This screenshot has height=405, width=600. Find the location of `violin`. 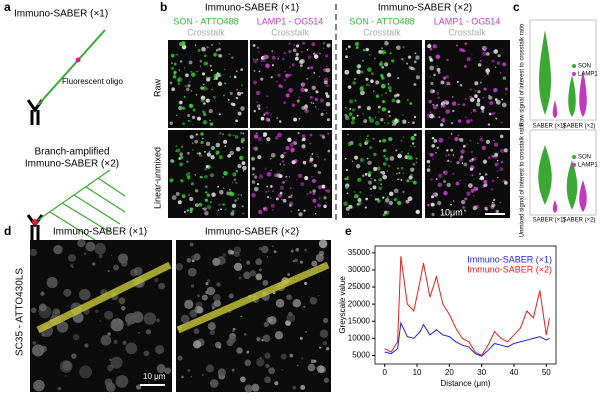

violin is located at coordinates (555, 206).